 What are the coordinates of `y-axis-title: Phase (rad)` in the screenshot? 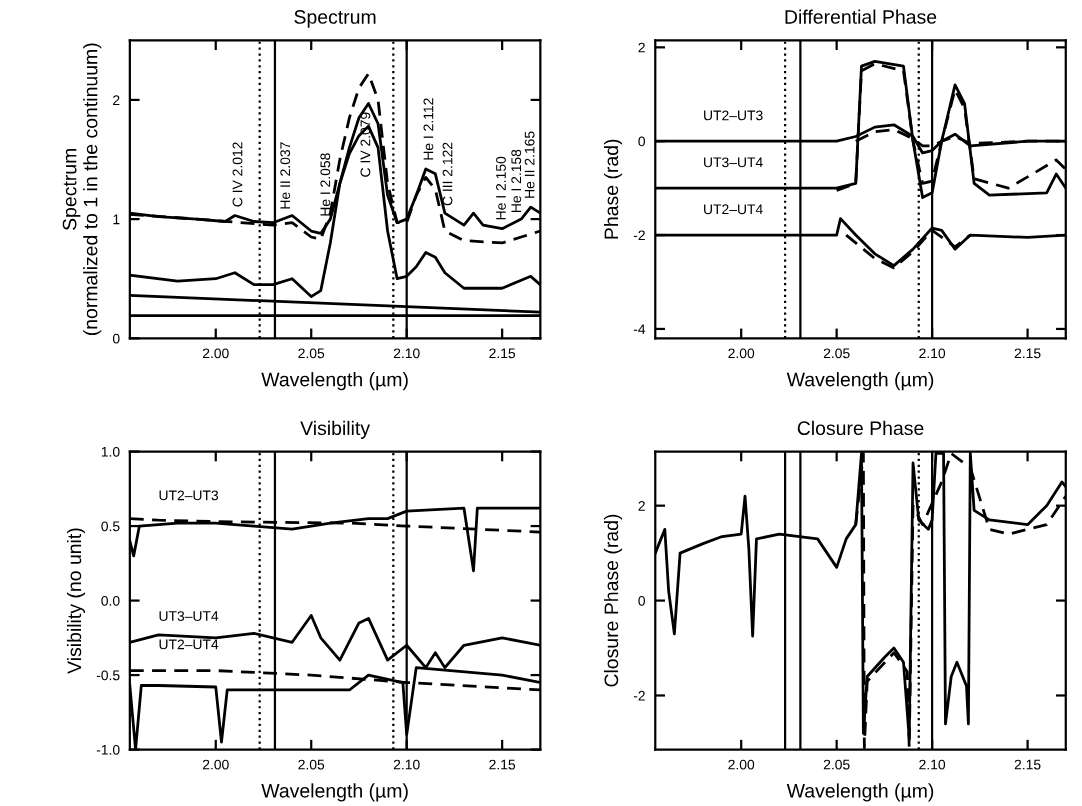 It's located at (613, 189).